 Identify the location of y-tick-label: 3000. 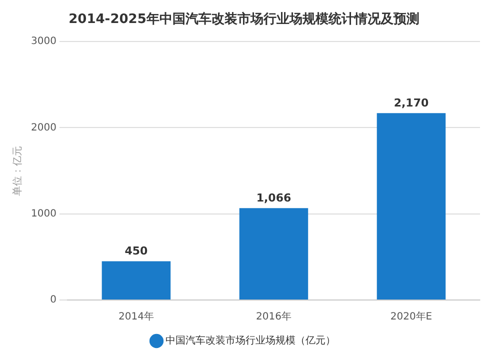
(43, 42).